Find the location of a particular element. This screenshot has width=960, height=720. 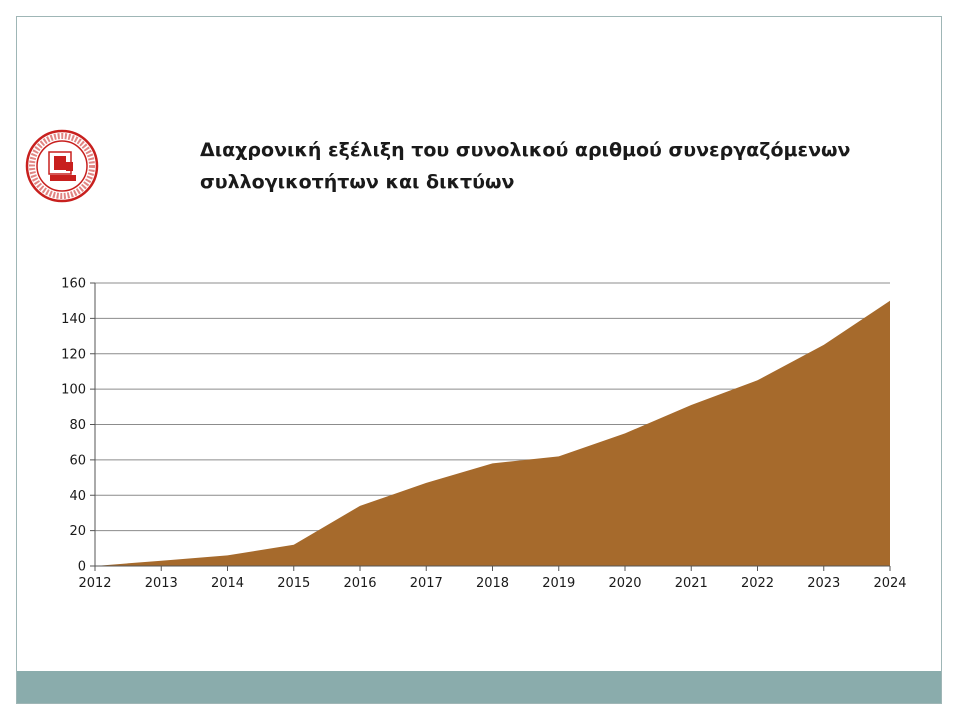

x-tick-label: 2020 is located at coordinates (624, 583).